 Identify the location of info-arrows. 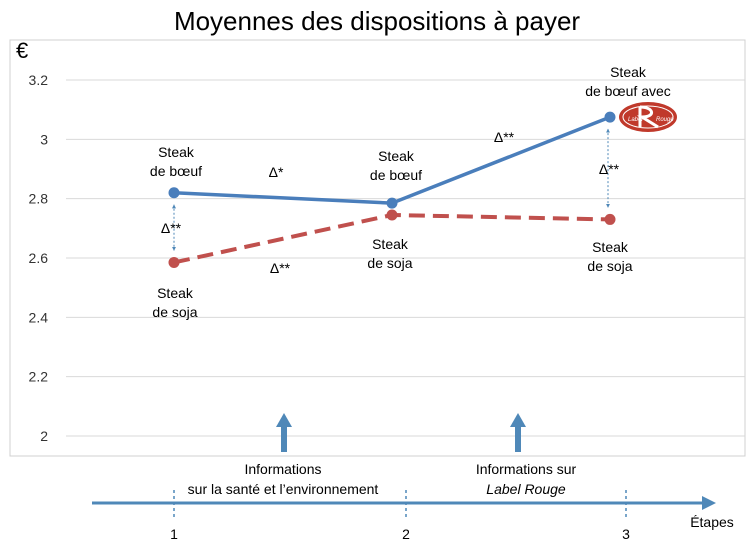
(401, 432).